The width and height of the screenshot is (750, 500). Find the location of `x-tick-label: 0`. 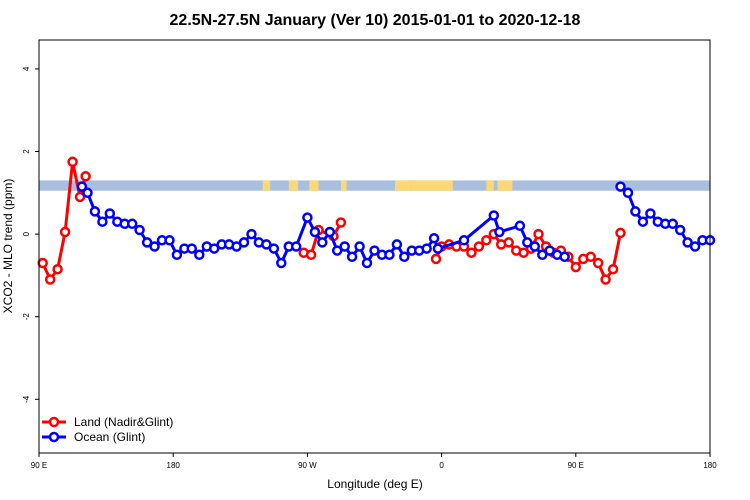

x-tick-label: 0 is located at coordinates (441, 465).